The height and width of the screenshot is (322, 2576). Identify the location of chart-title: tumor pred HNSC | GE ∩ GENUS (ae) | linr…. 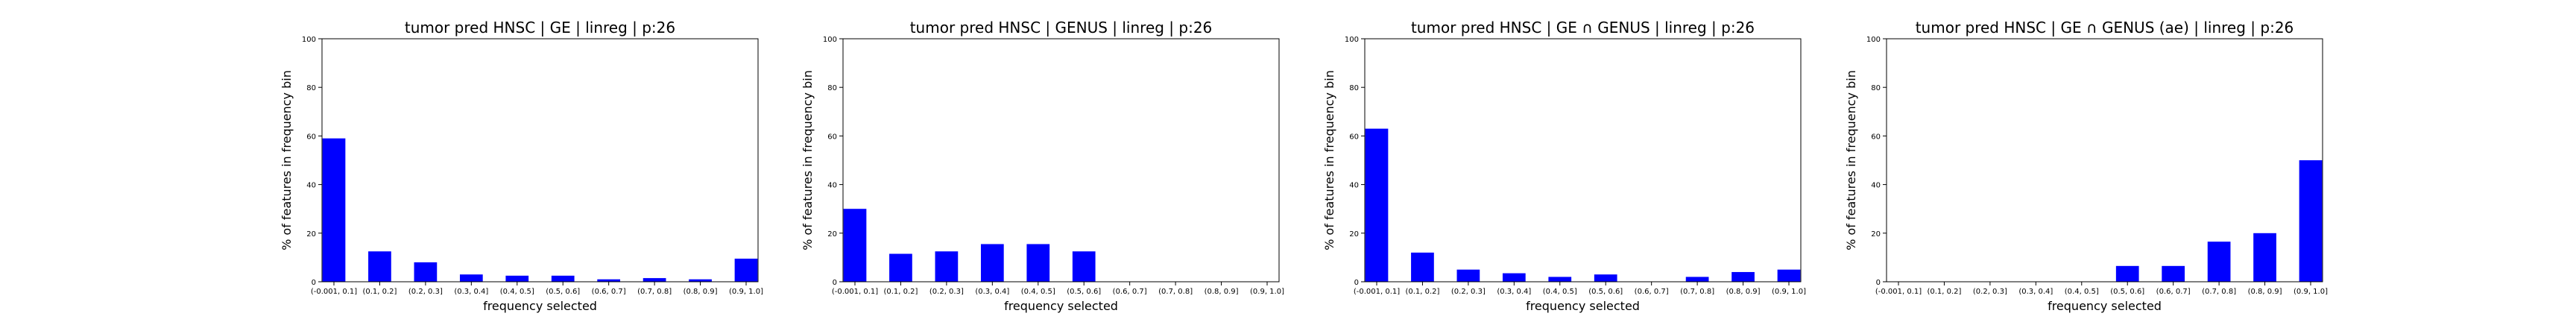
(2105, 28).